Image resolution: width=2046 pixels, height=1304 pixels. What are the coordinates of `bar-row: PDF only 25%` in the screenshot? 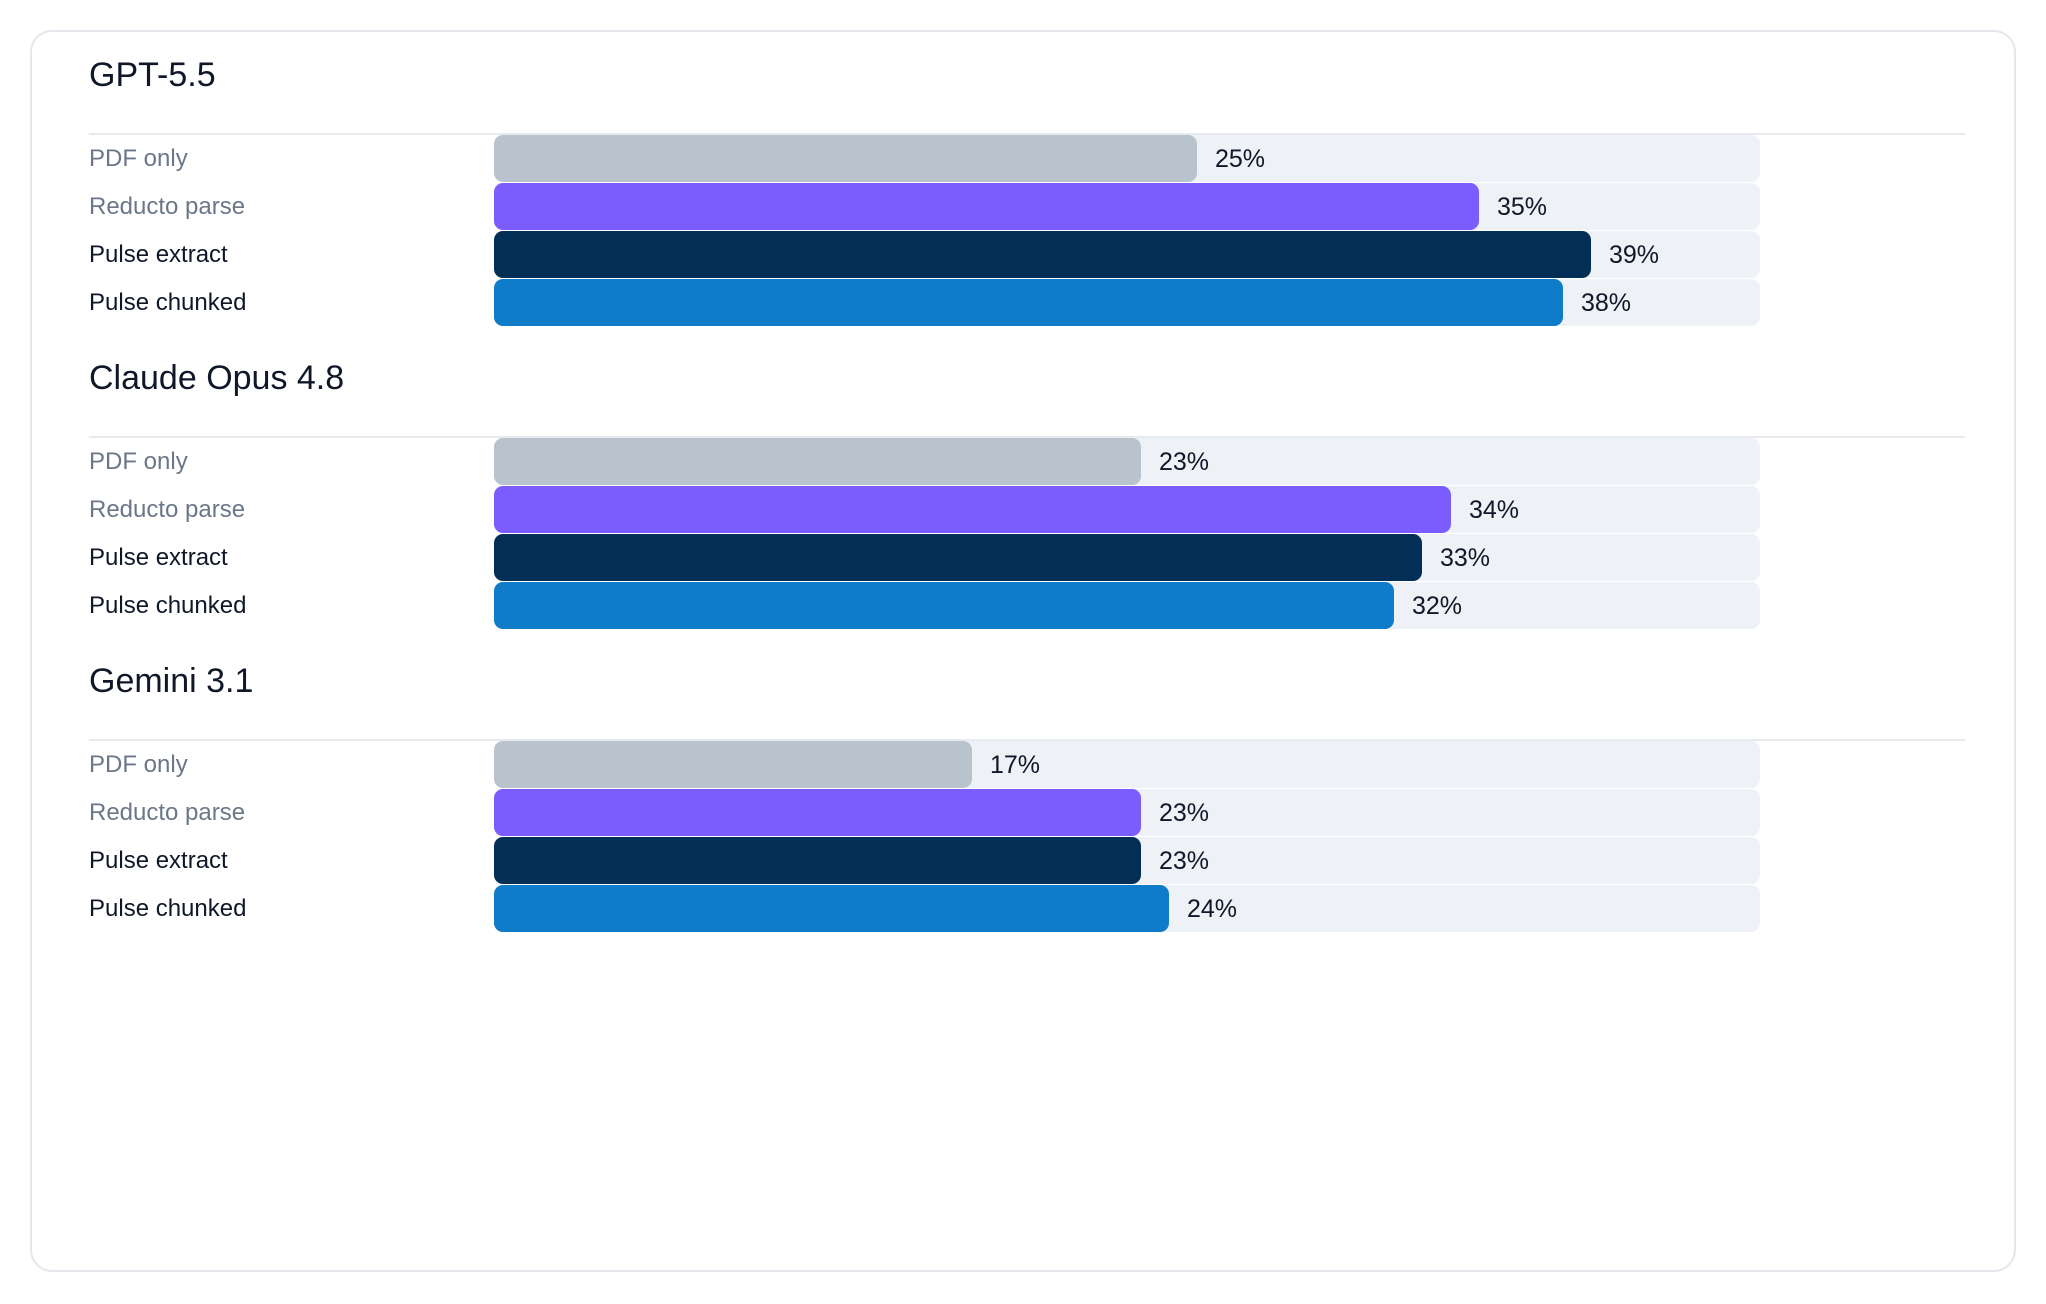 It's located at (1027, 158).